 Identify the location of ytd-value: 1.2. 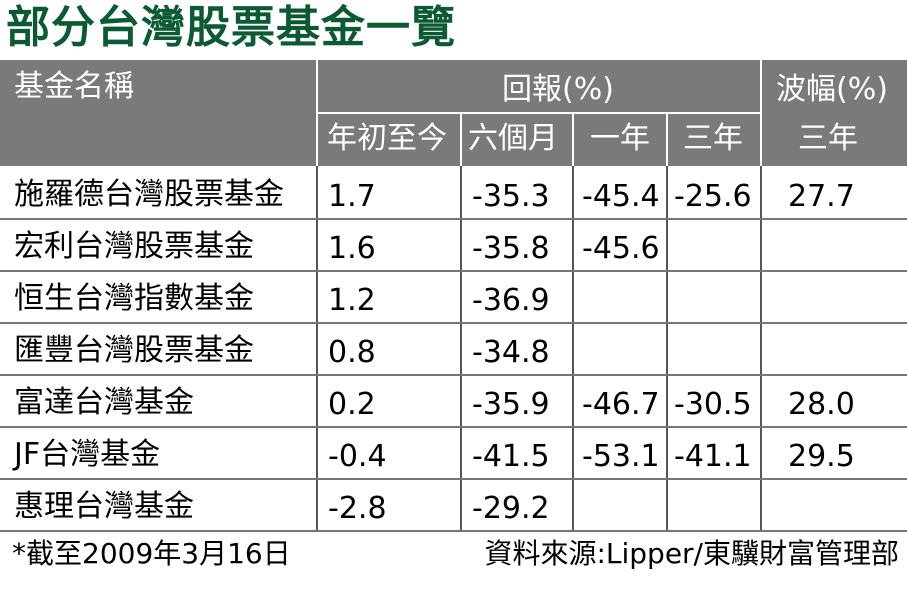
(352, 300).